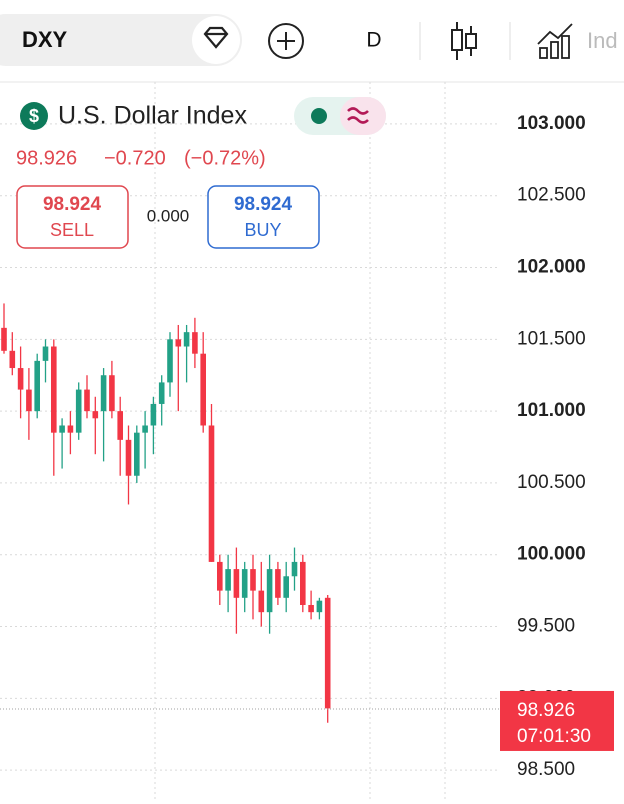 The image size is (624, 804). What do you see at coordinates (135, 158) in the screenshot?
I see `change: −0.720` at bounding box center [135, 158].